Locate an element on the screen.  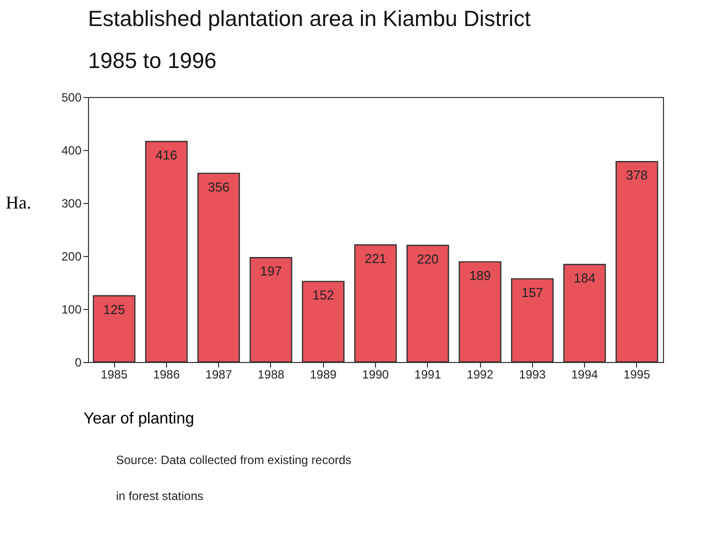
y-tick-label: 300 is located at coordinates (71, 203).